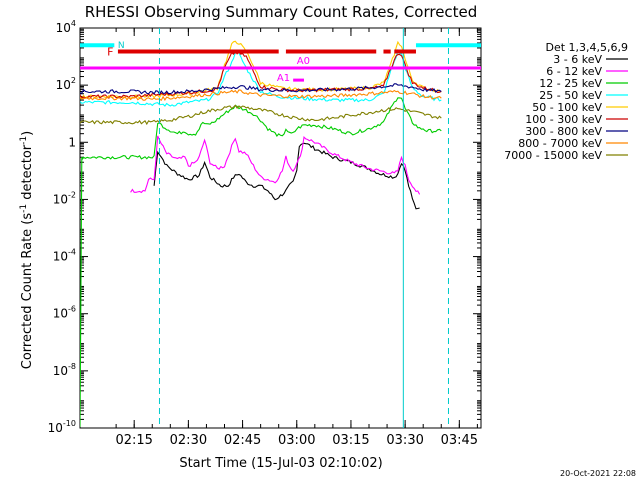  What do you see at coordinates (598, 473) in the screenshot?
I see `timestamp: 20-Oct-2021 22:08` at bounding box center [598, 473].